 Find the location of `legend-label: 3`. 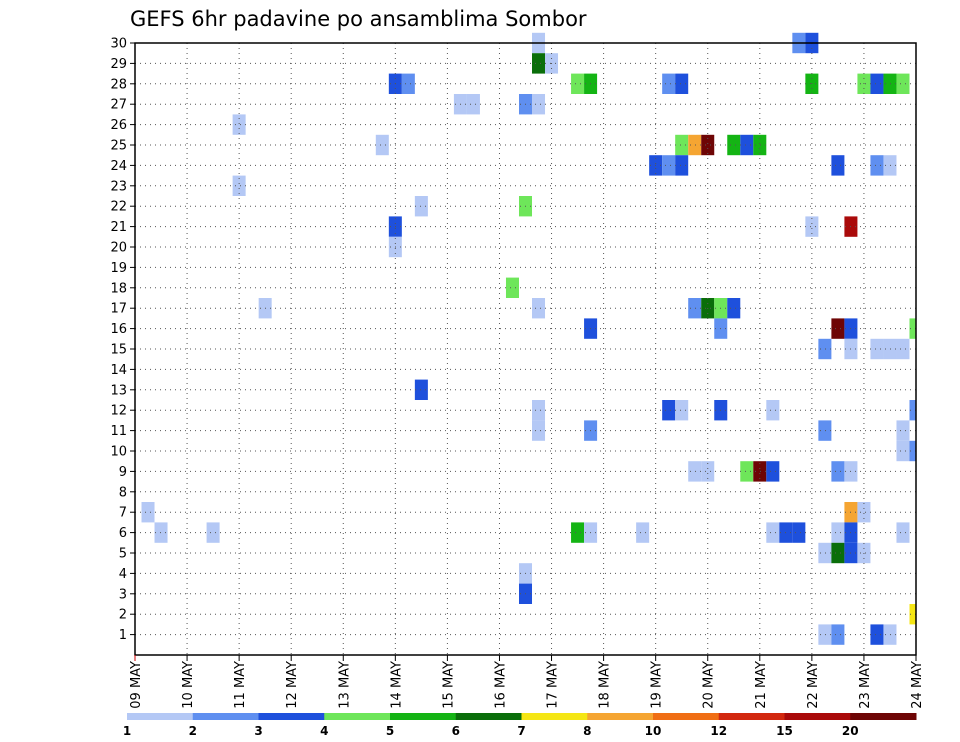

legend-label: 3 is located at coordinates (258, 731).